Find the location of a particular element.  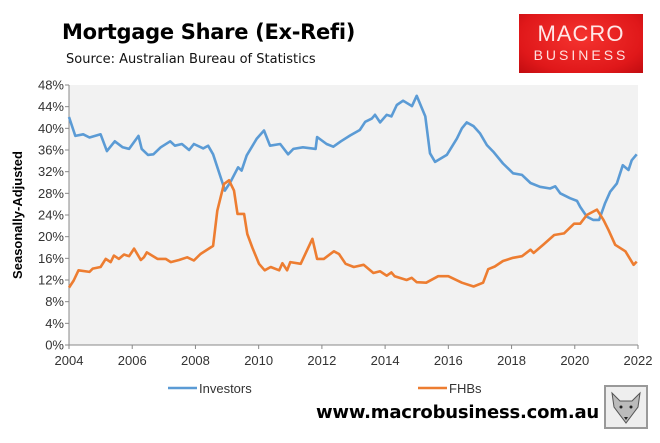

y-tick-label: 44% is located at coordinates (51, 106).